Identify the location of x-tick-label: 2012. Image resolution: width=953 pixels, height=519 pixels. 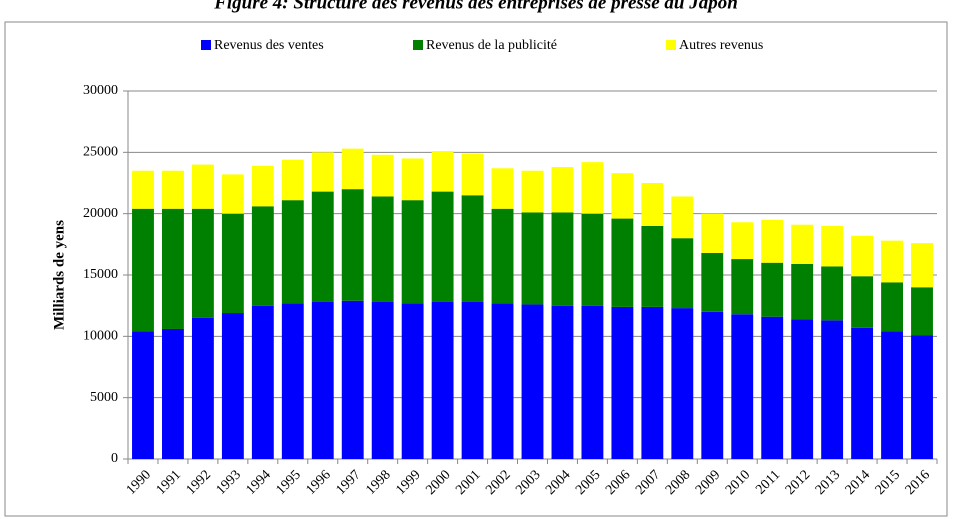
(798, 482).